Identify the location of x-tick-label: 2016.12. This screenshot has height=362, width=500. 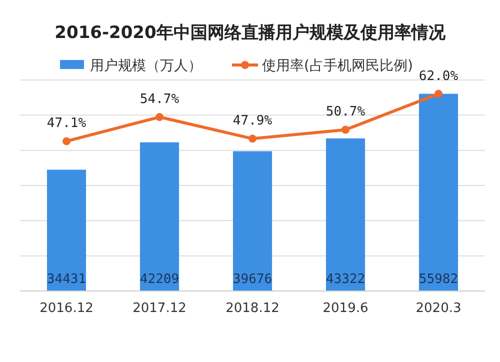
(67, 308).